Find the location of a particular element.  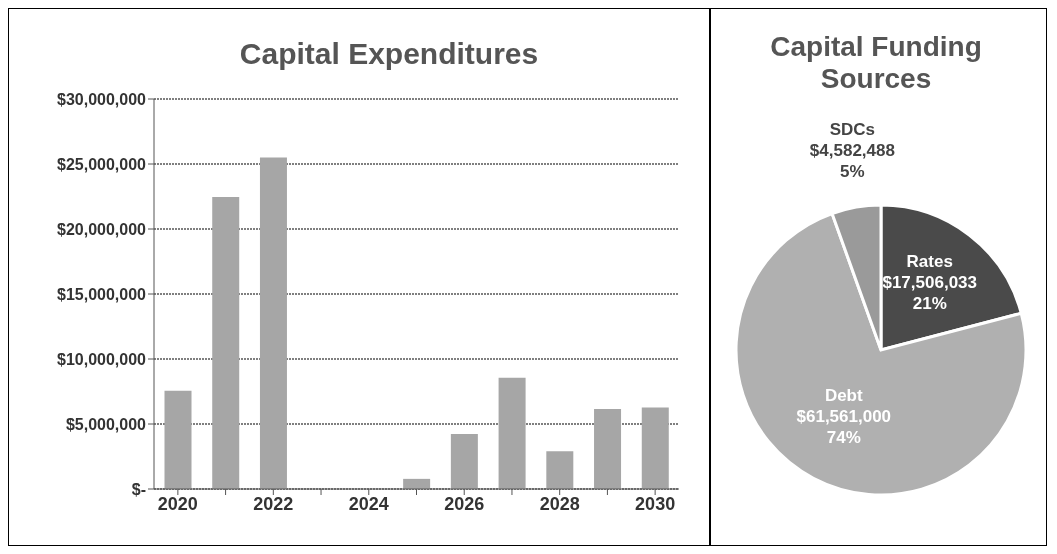

chart-title: Capital Funding Sources is located at coordinates (876, 62).